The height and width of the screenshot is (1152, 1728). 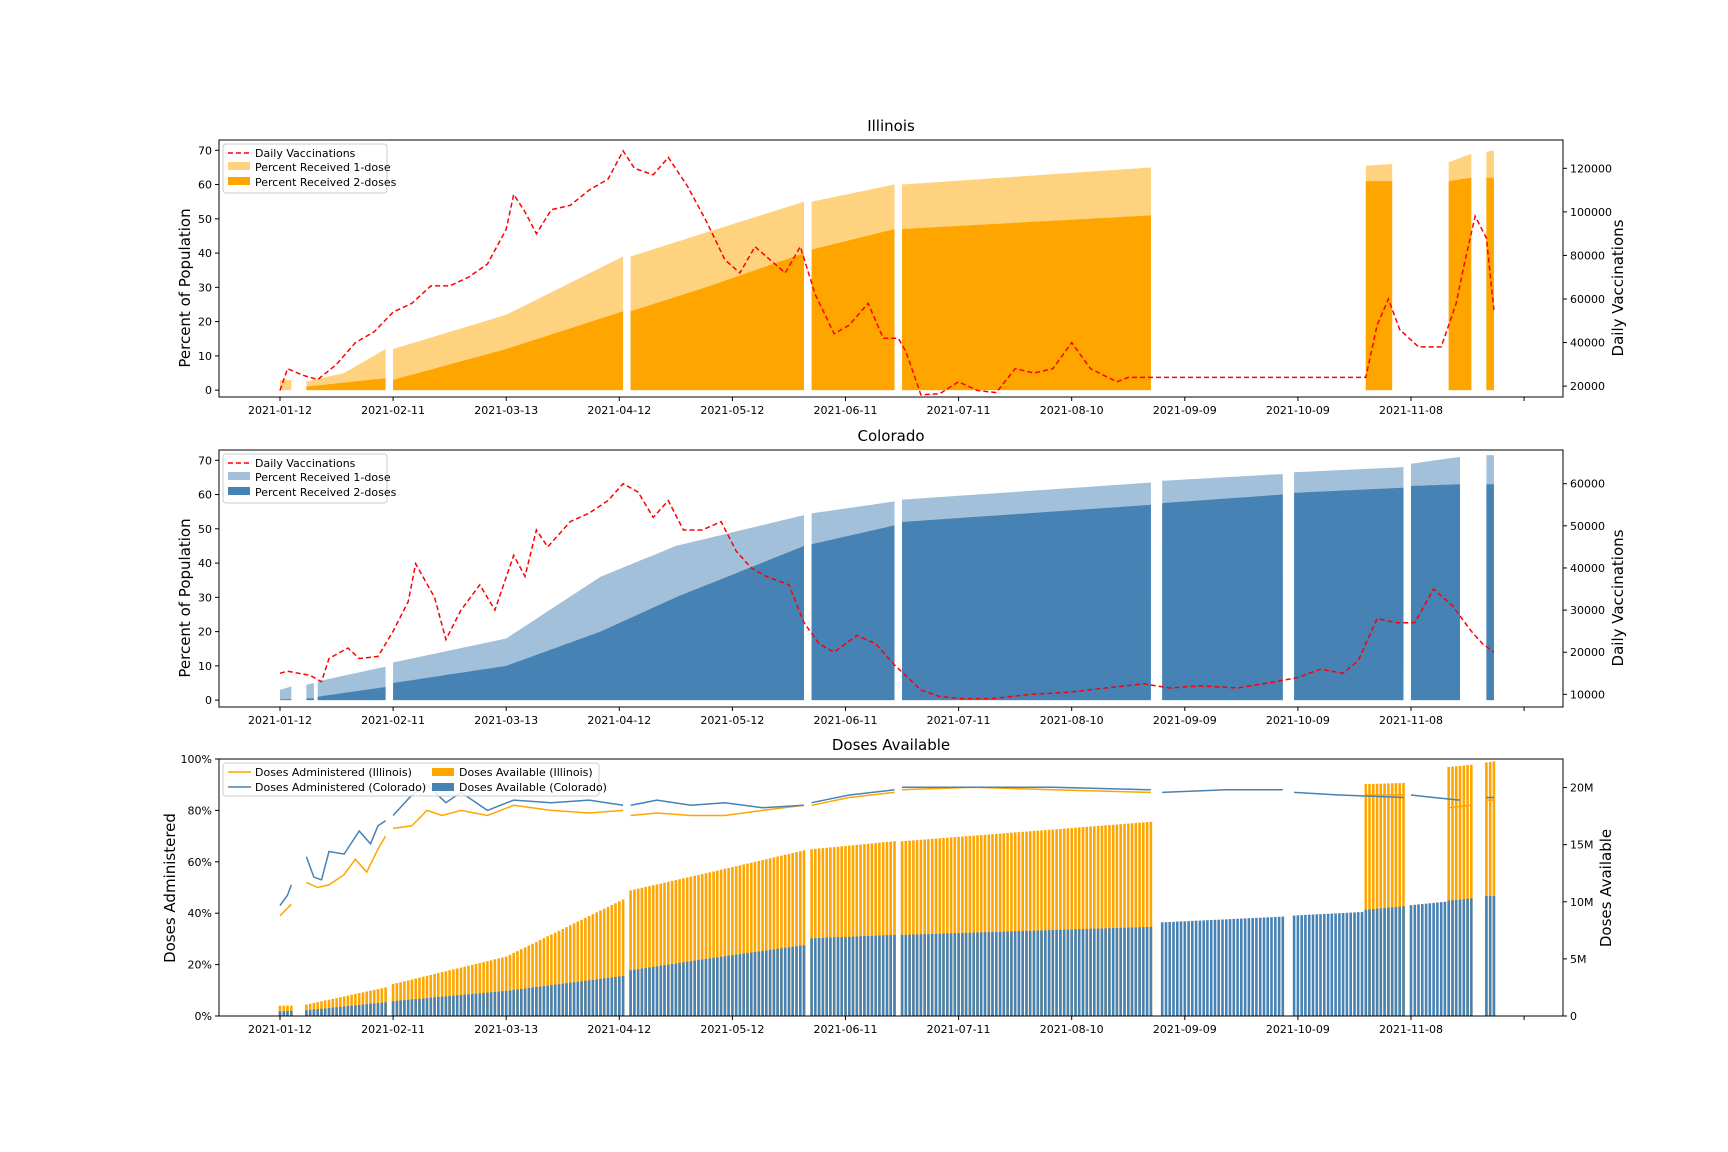 What do you see at coordinates (619, 720) in the screenshot?
I see `x-tick-label: 2021-04-12` at bounding box center [619, 720].